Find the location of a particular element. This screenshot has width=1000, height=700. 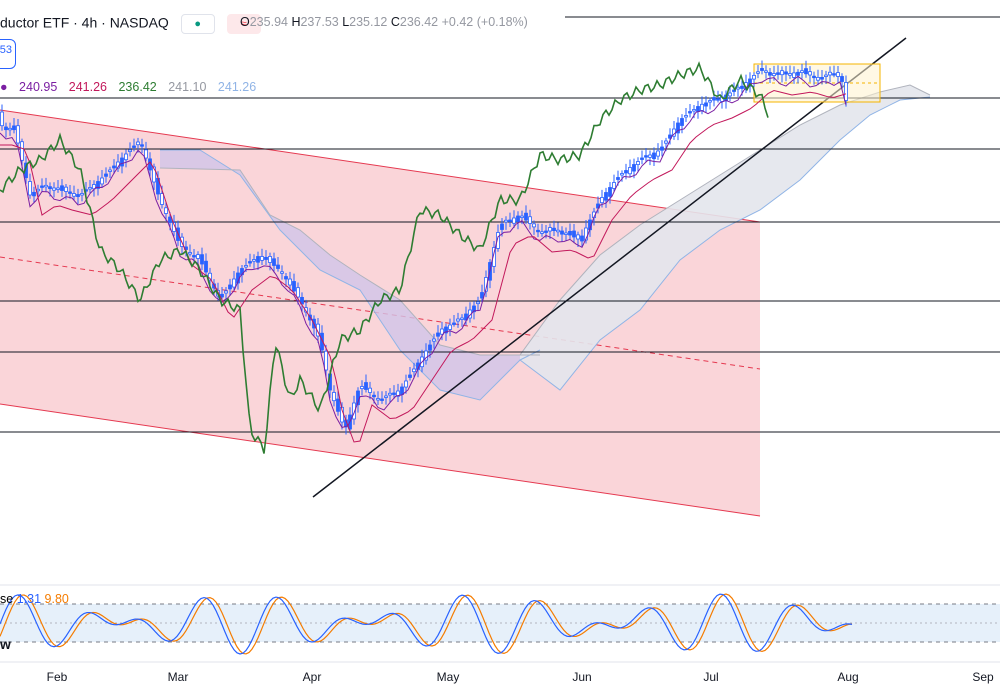

low-value: 235.12 is located at coordinates (368, 22).